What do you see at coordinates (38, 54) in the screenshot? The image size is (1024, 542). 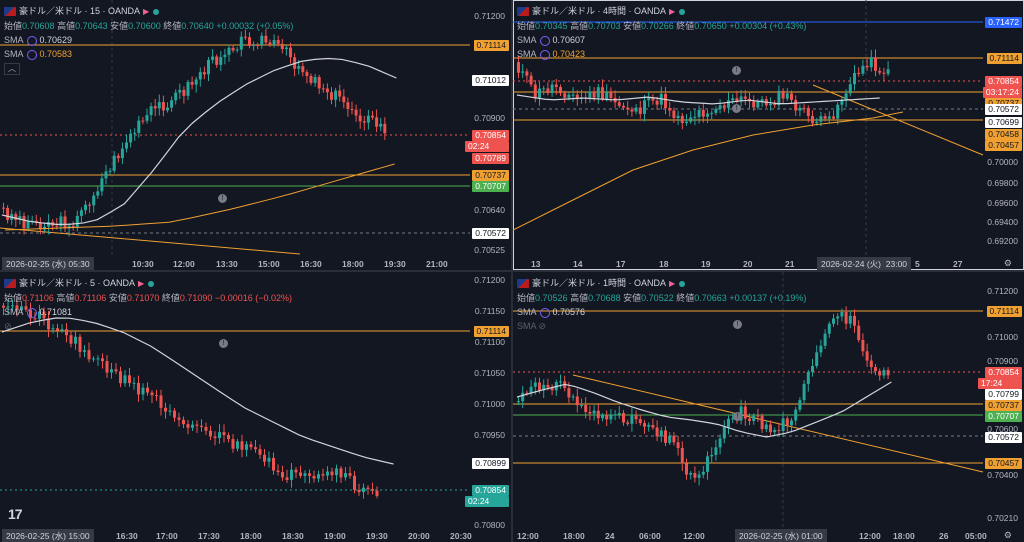 I see `sma-indicator-2: SMA 0.70583` at bounding box center [38, 54].